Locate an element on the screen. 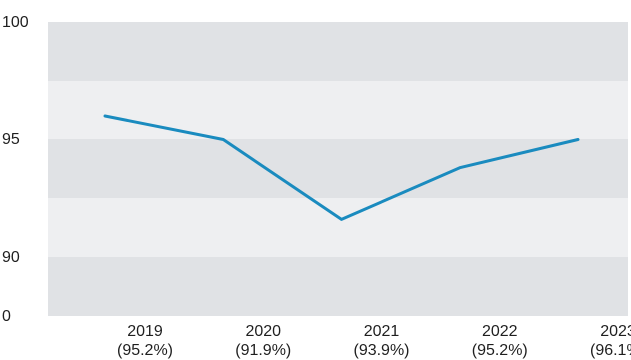 Image resolution: width=631 pixels, height=360 pixels. x-tick-sublabel: (96.1%) is located at coordinates (610, 350).